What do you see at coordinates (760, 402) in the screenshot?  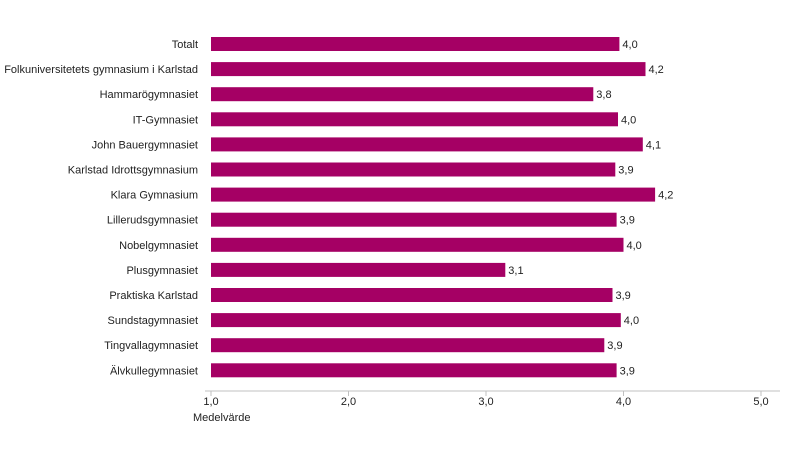 I see `x-tick-label: 5,0` at bounding box center [760, 402].